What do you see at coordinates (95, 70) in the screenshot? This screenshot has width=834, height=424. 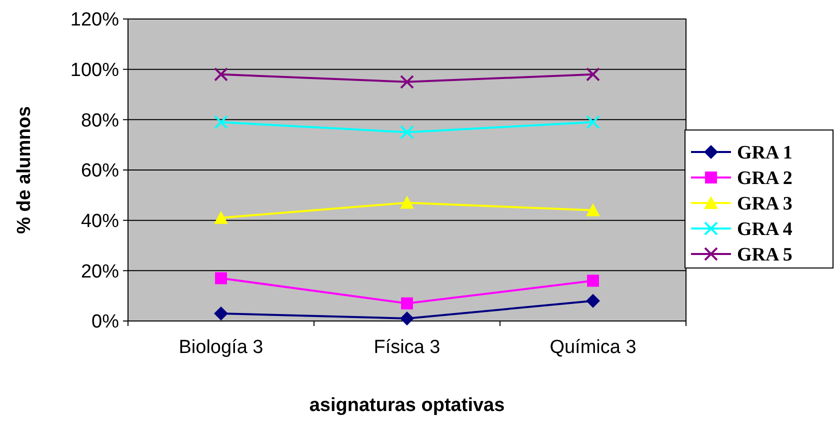 I see `y-tick-label: 100%` at bounding box center [95, 70].